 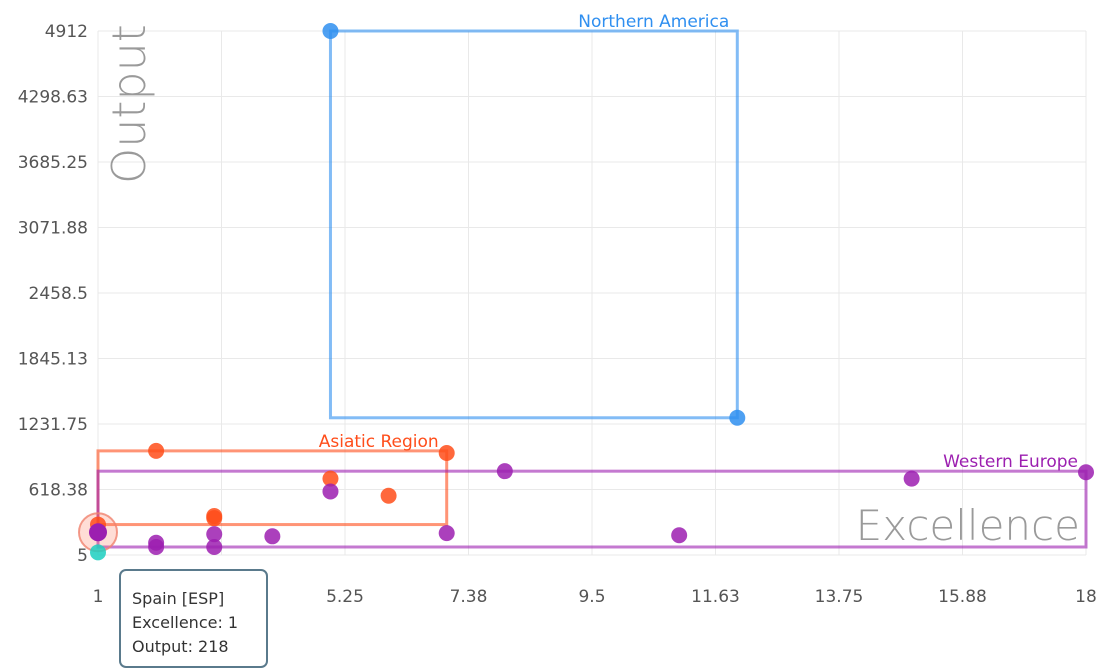 What do you see at coordinates (53, 98) in the screenshot?
I see `y-tick-label: 4298.63` at bounding box center [53, 98].